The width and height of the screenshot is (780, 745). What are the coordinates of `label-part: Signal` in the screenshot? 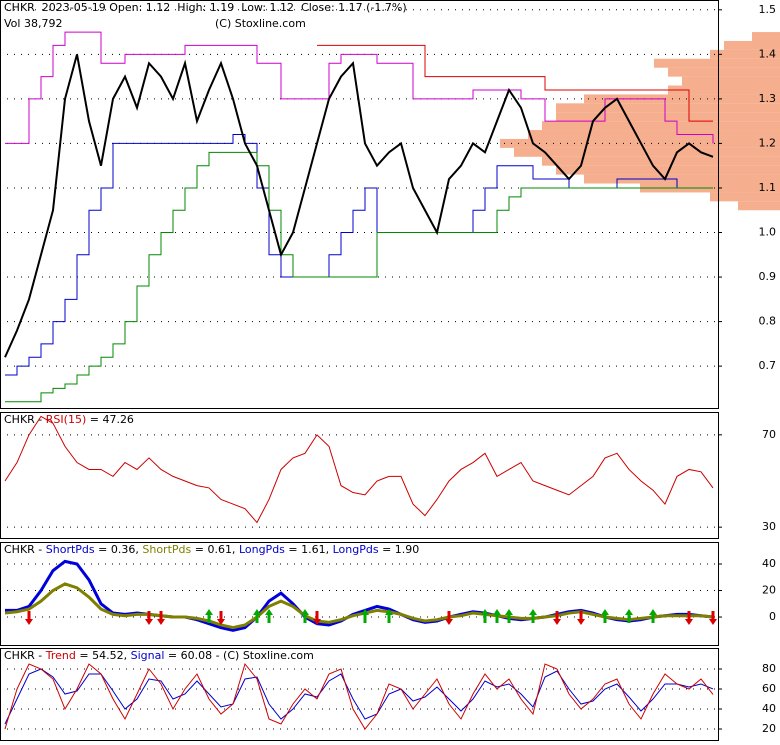 It's located at (148, 655).